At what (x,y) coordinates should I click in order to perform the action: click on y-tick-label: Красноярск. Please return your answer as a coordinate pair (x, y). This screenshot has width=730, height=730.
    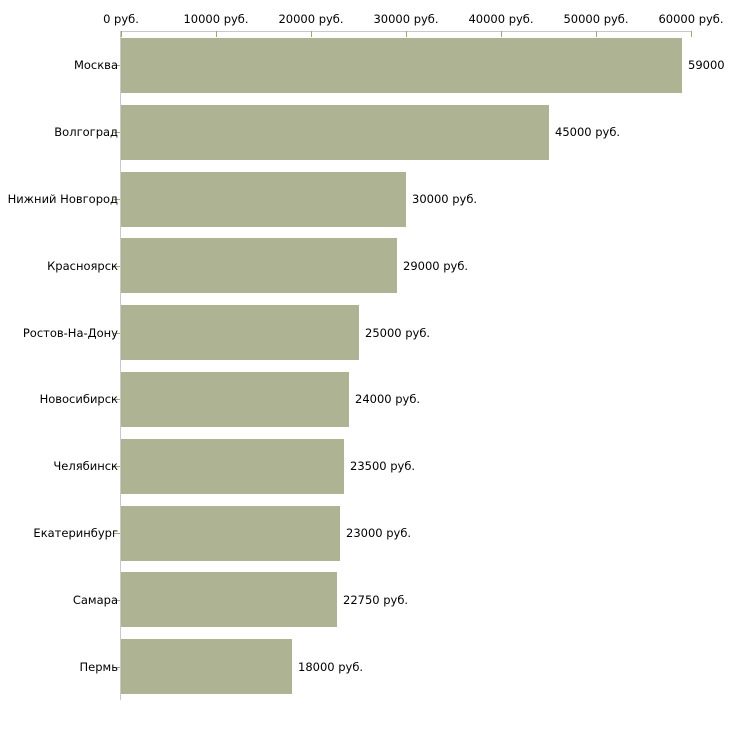
    Looking at the image, I should click on (82, 265).